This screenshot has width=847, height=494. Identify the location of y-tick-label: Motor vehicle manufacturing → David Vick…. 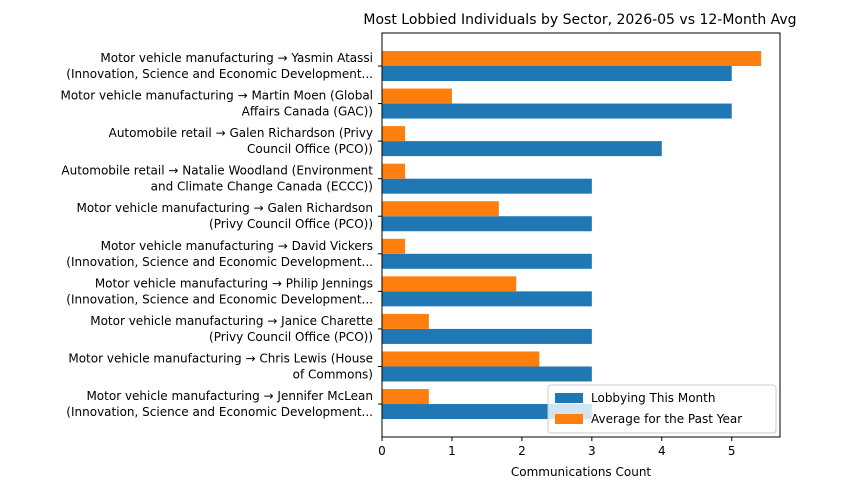
(237, 246).